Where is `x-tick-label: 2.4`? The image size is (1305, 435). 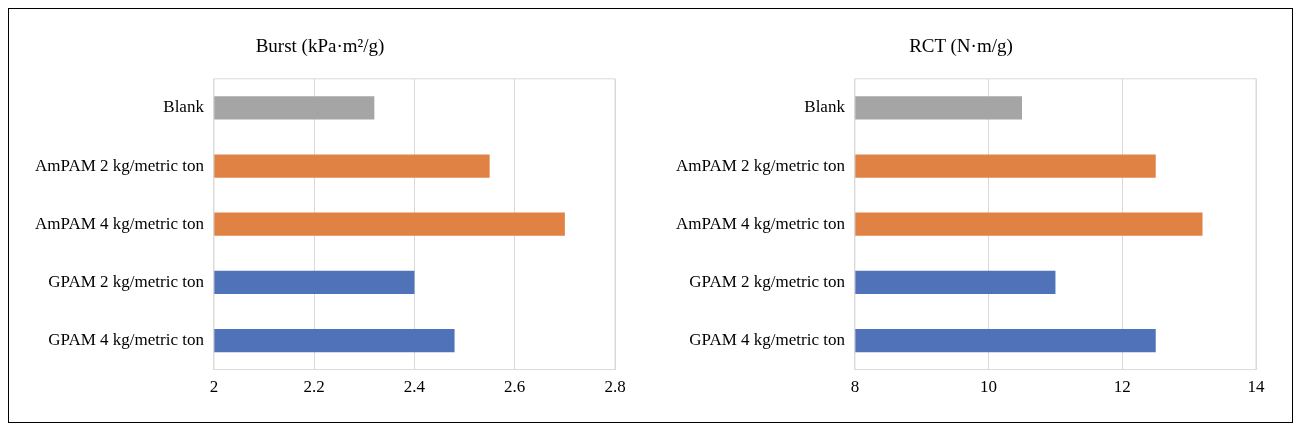 x-tick-label: 2.4 is located at coordinates (414, 386).